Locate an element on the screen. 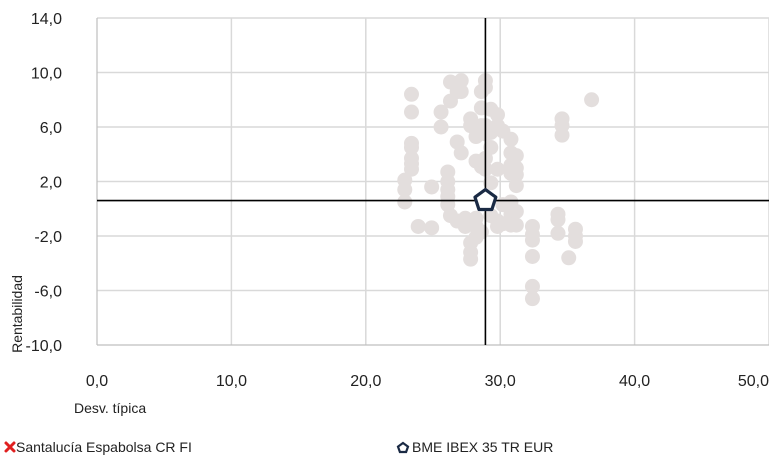  legend-item-benchmark: BME IBEX 35 TR EUR is located at coordinates (474, 447).